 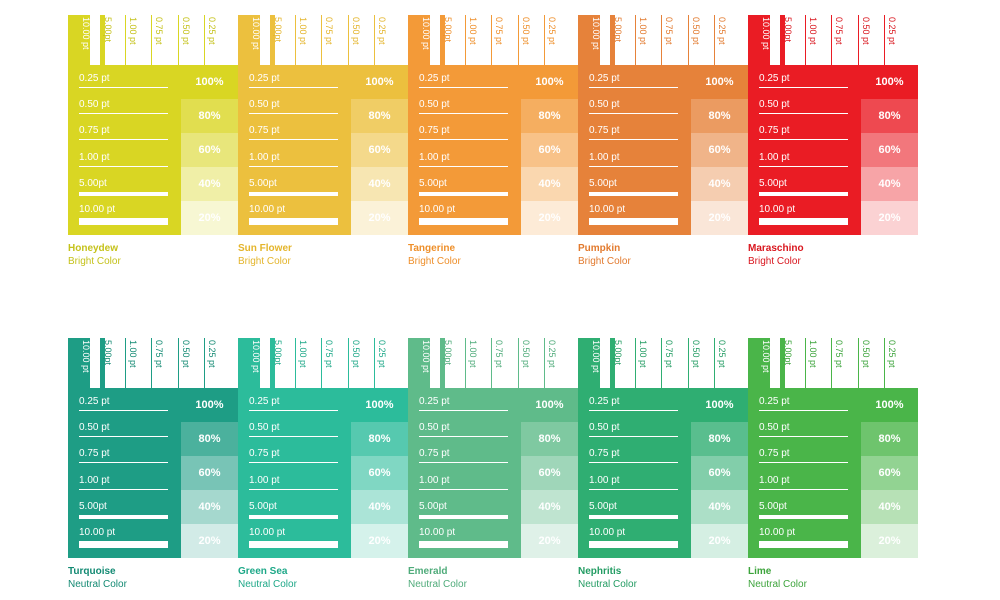 What do you see at coordinates (774, 453) in the screenshot?
I see `stroke-row-label: 0.75 pt` at bounding box center [774, 453].